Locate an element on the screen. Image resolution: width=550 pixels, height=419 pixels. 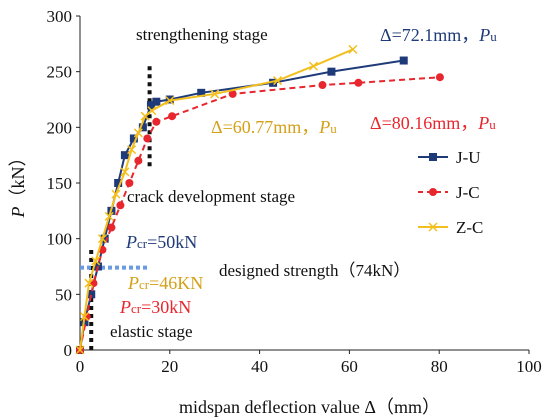
annotation-suffix: =30kN is located at coordinates (166, 307).